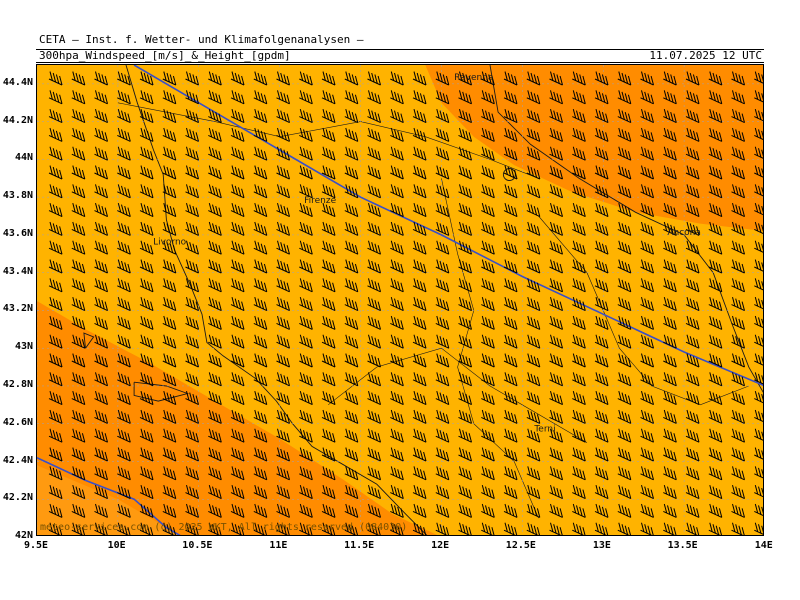 Image resolution: width=800 pixels, height=600 pixels. Describe the element at coordinates (359, 545) in the screenshot. I see `lon-tick-label: 11.5E` at that location.